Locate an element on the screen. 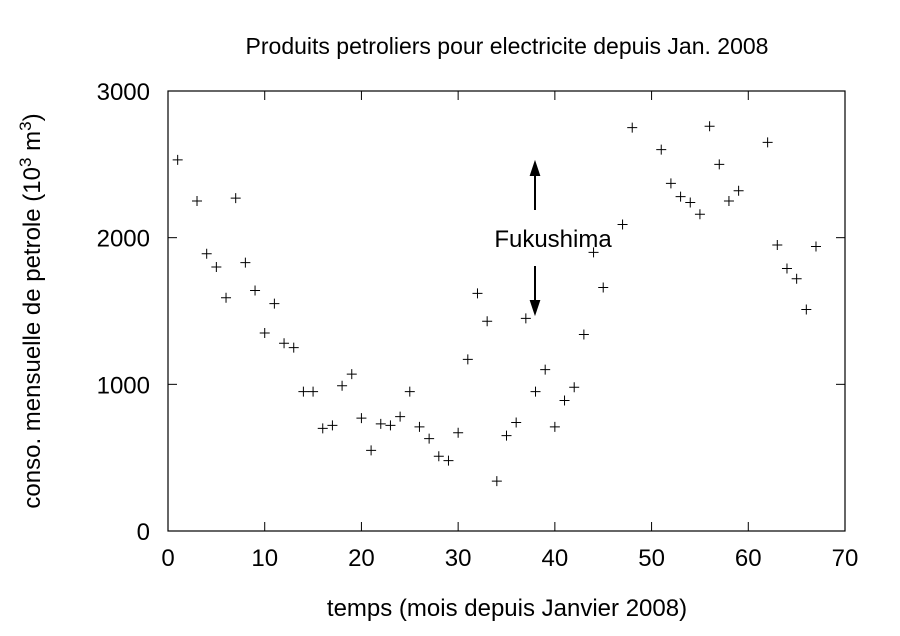 The width and height of the screenshot is (900, 636). x-tick-label: 40 is located at coordinates (555, 558).